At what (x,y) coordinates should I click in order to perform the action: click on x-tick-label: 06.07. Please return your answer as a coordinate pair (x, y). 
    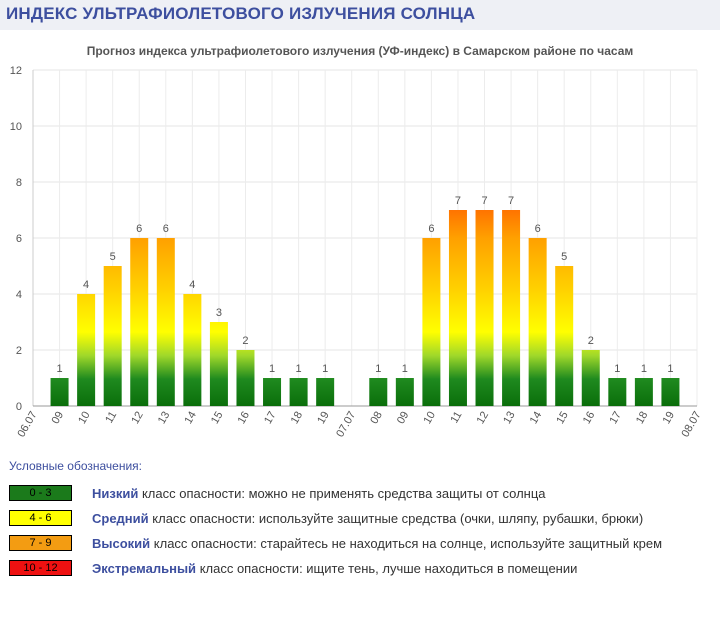
    Looking at the image, I should click on (27, 425).